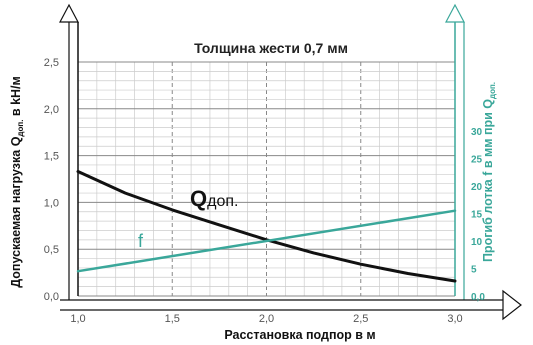  I want to click on y-left-tick-label: 1,0, so click(51, 203).